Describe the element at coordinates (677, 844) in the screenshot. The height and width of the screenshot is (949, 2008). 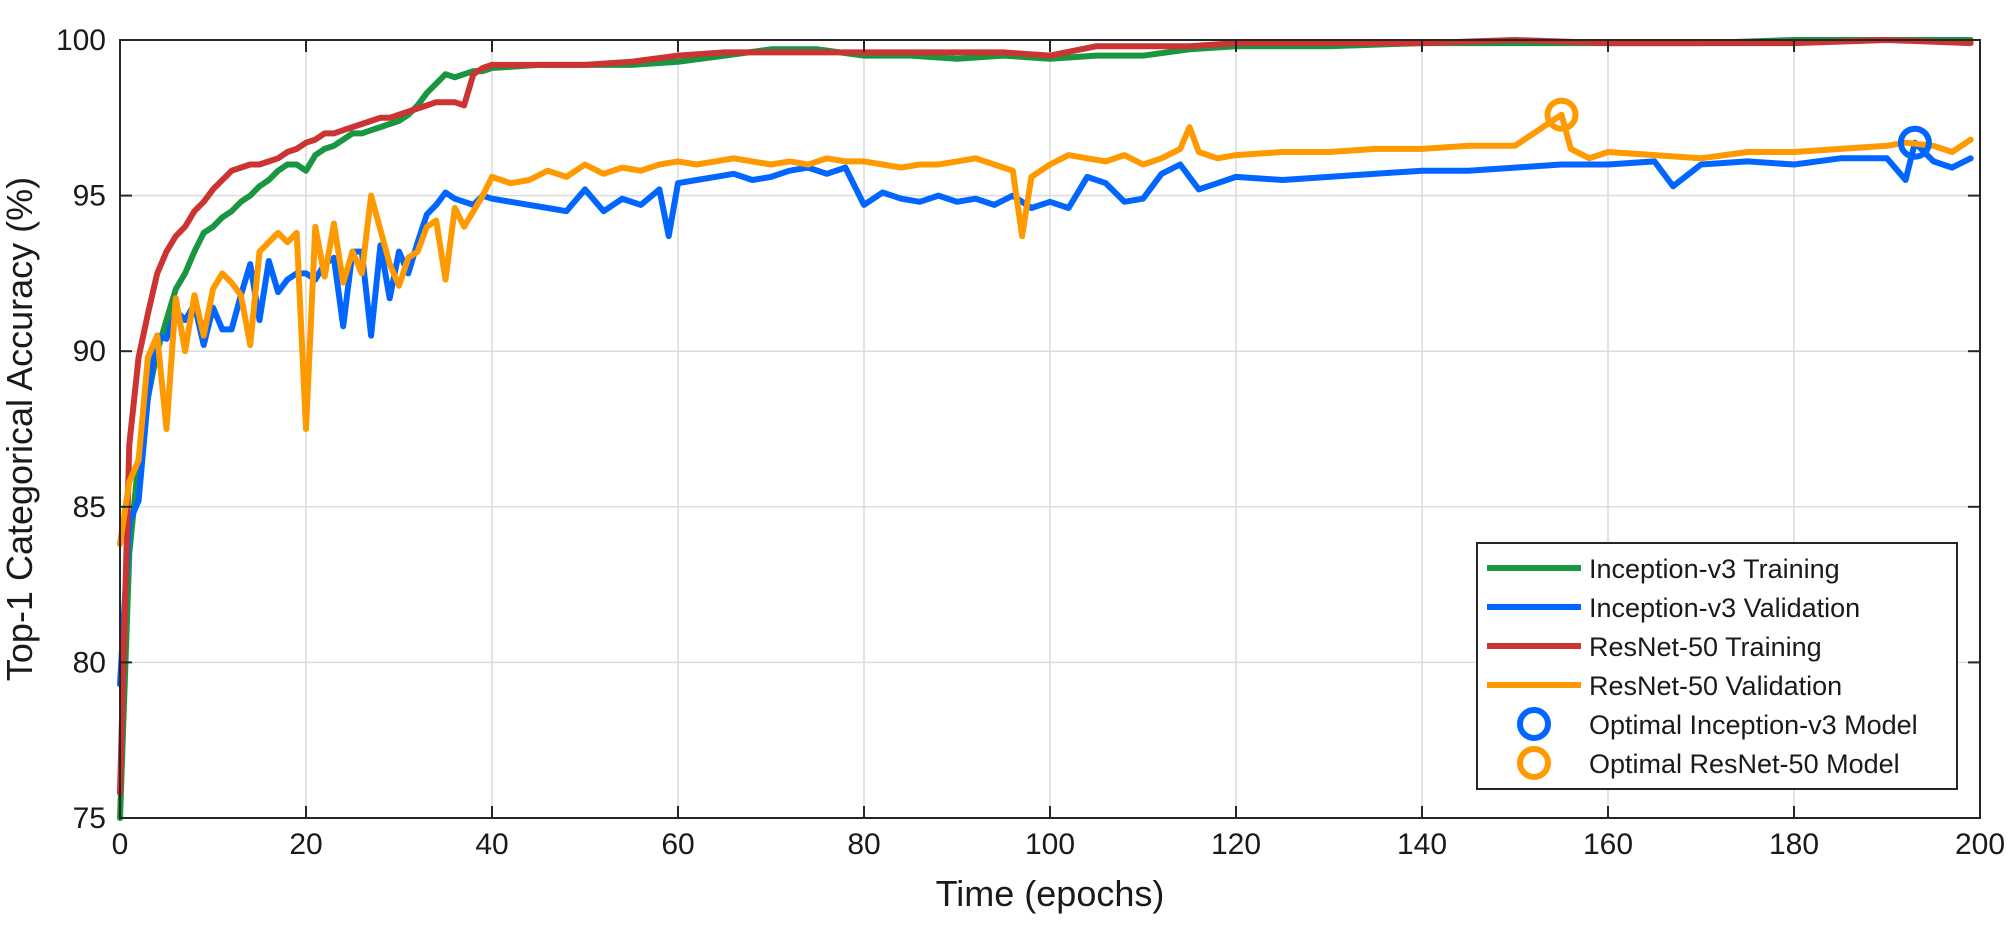
I see `x-tick-label: 60` at that location.